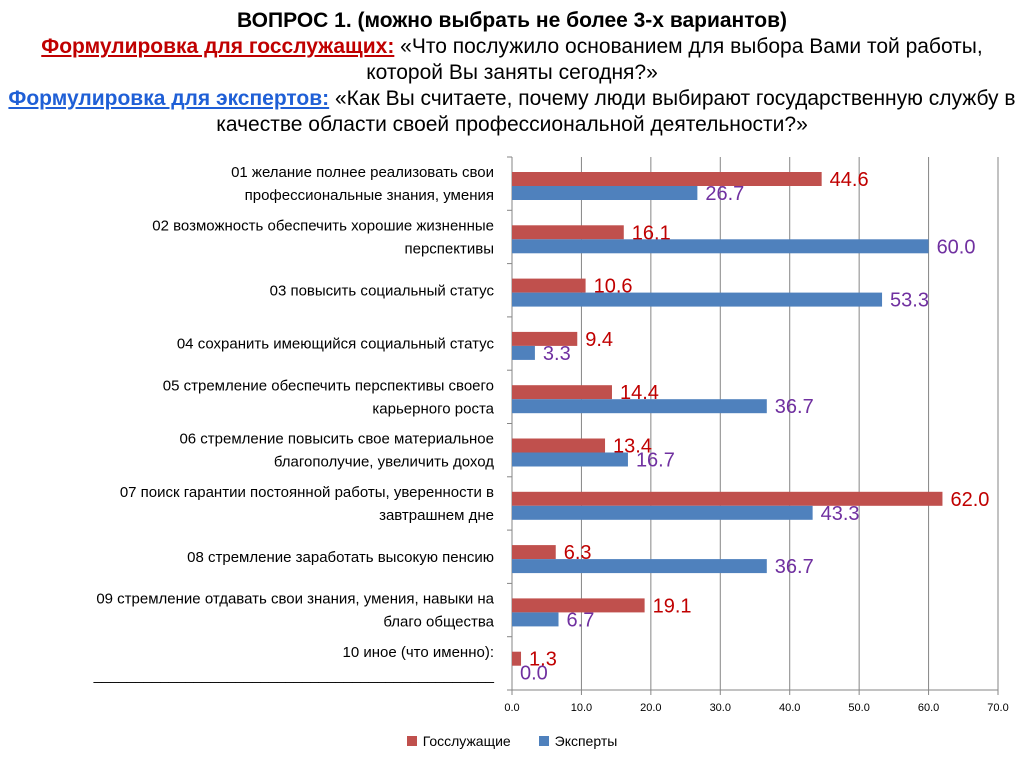 This screenshot has width=1024, height=768. I want to click on x-tick-label: 50.0, so click(858, 708).